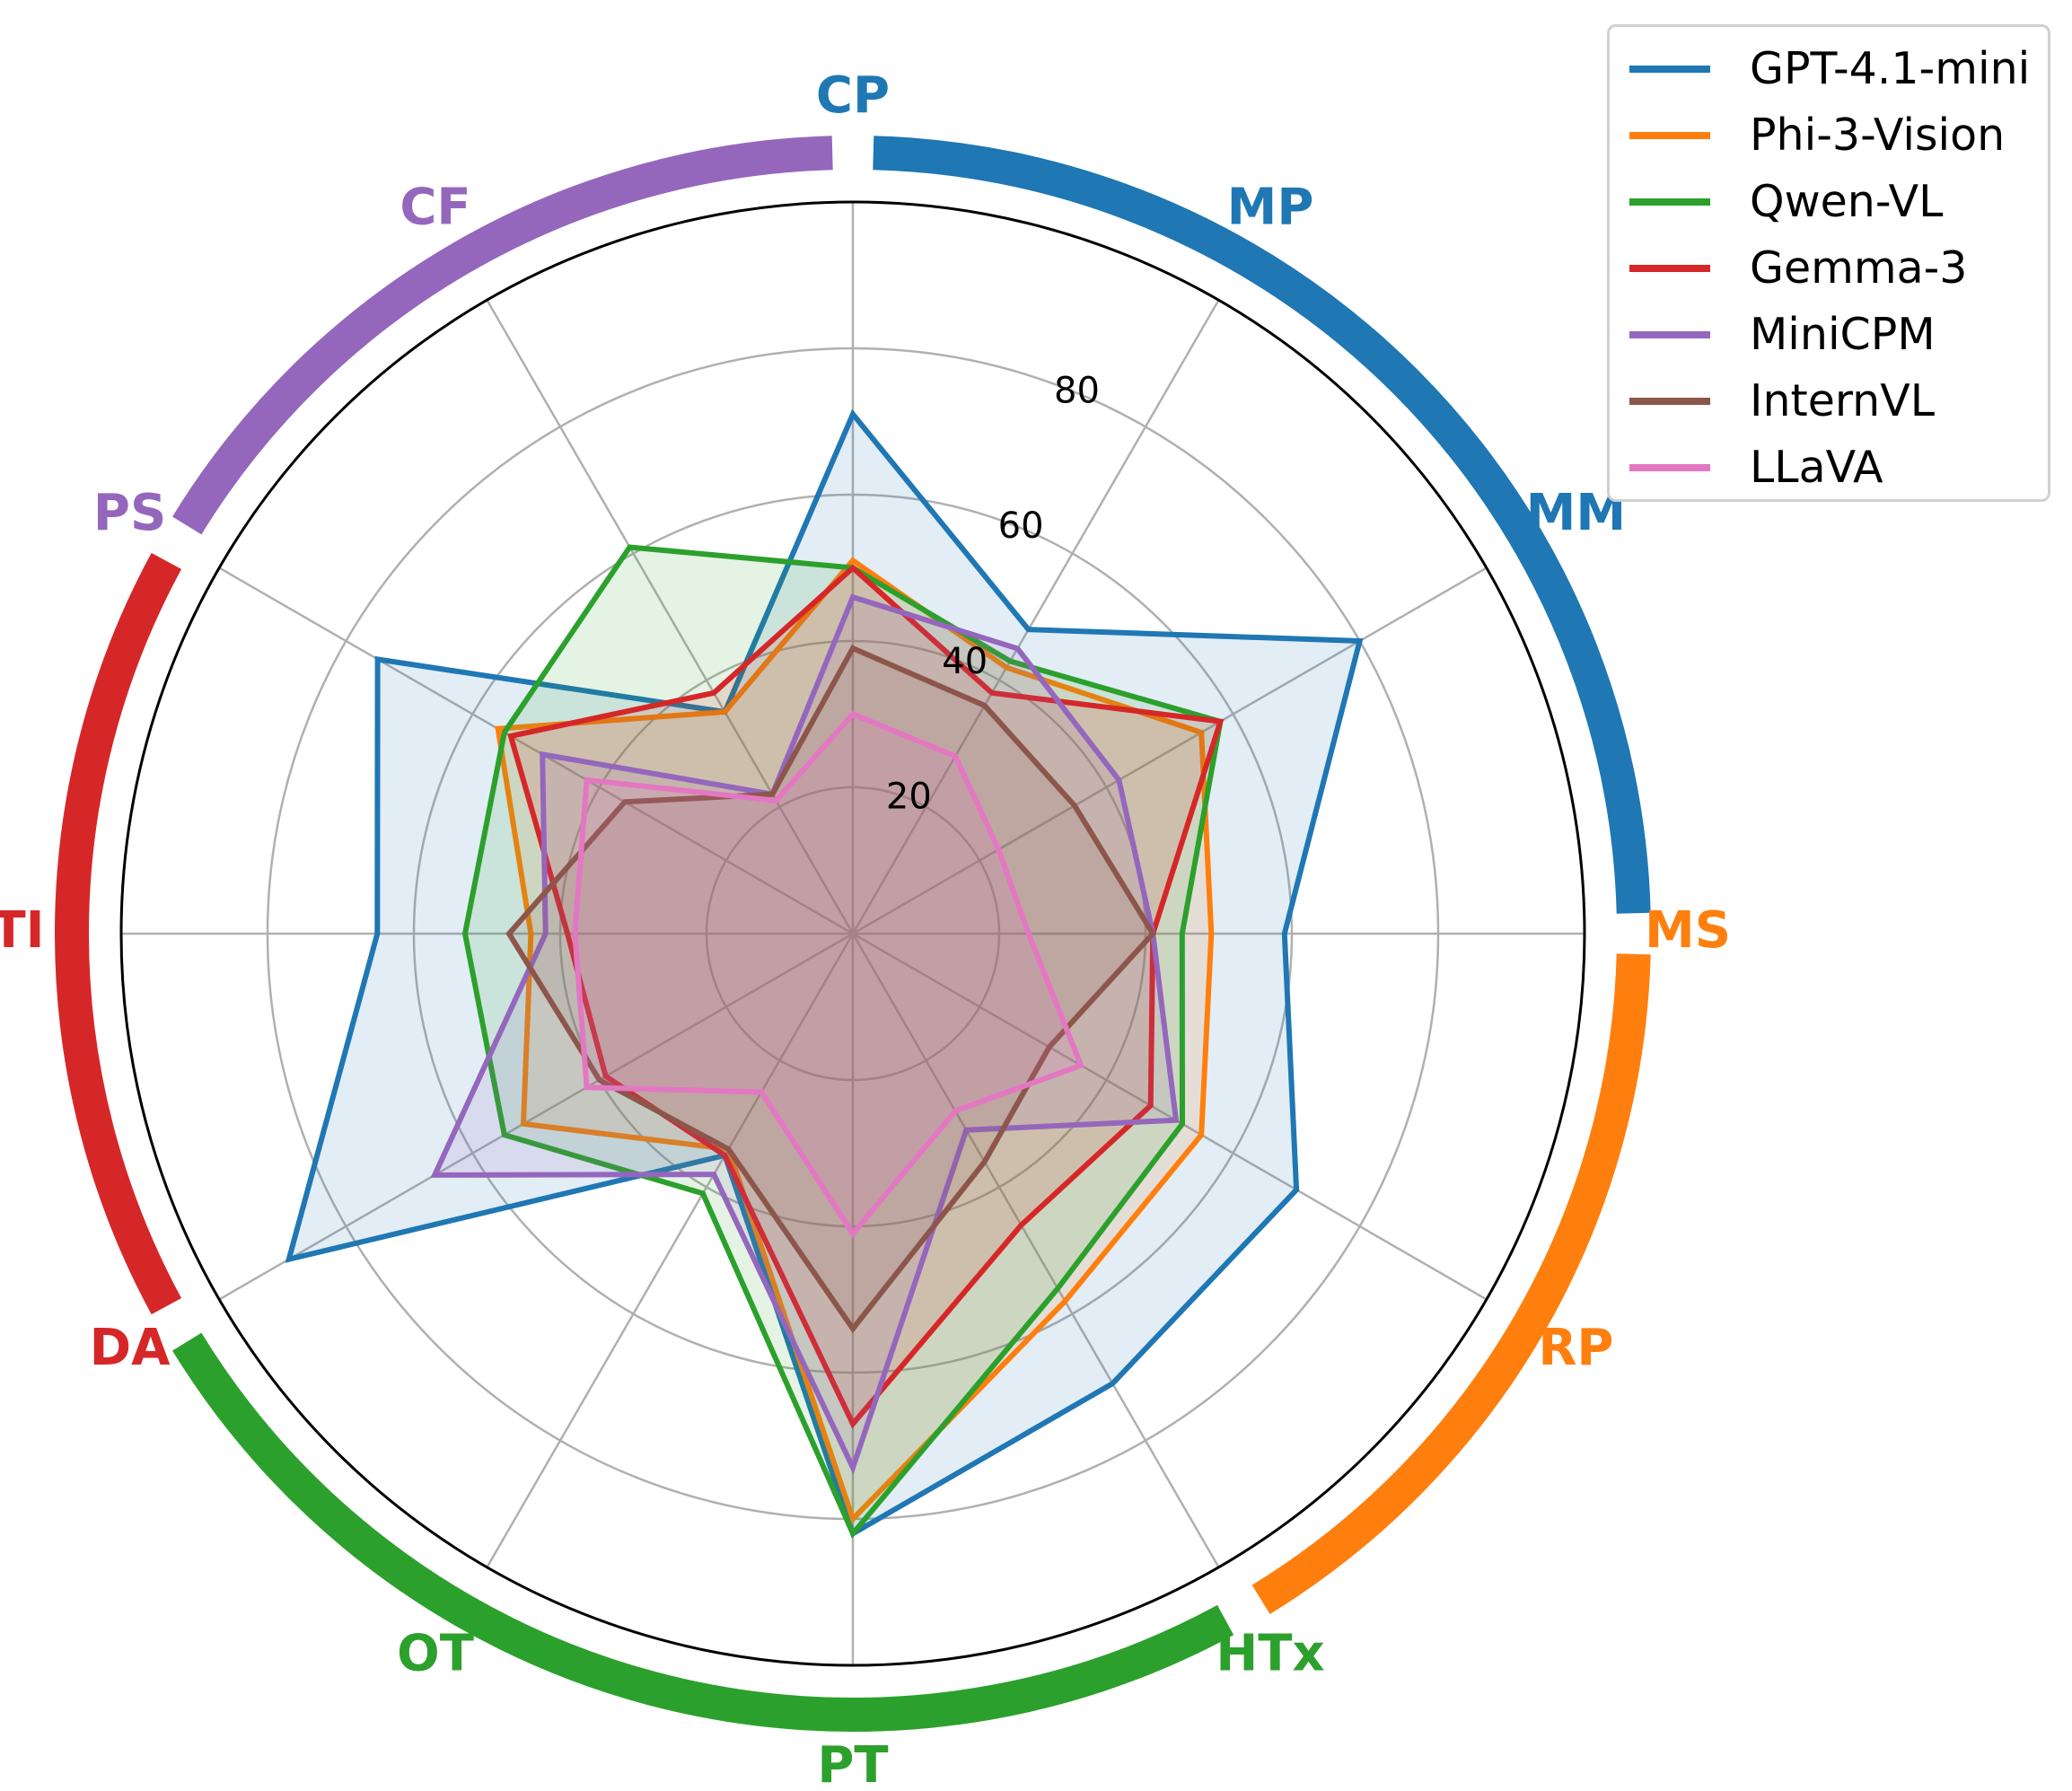 This screenshot has width=2072, height=1791. Describe the element at coordinates (670, 1250) in the screenshot. I see `spoke-ot` at that location.